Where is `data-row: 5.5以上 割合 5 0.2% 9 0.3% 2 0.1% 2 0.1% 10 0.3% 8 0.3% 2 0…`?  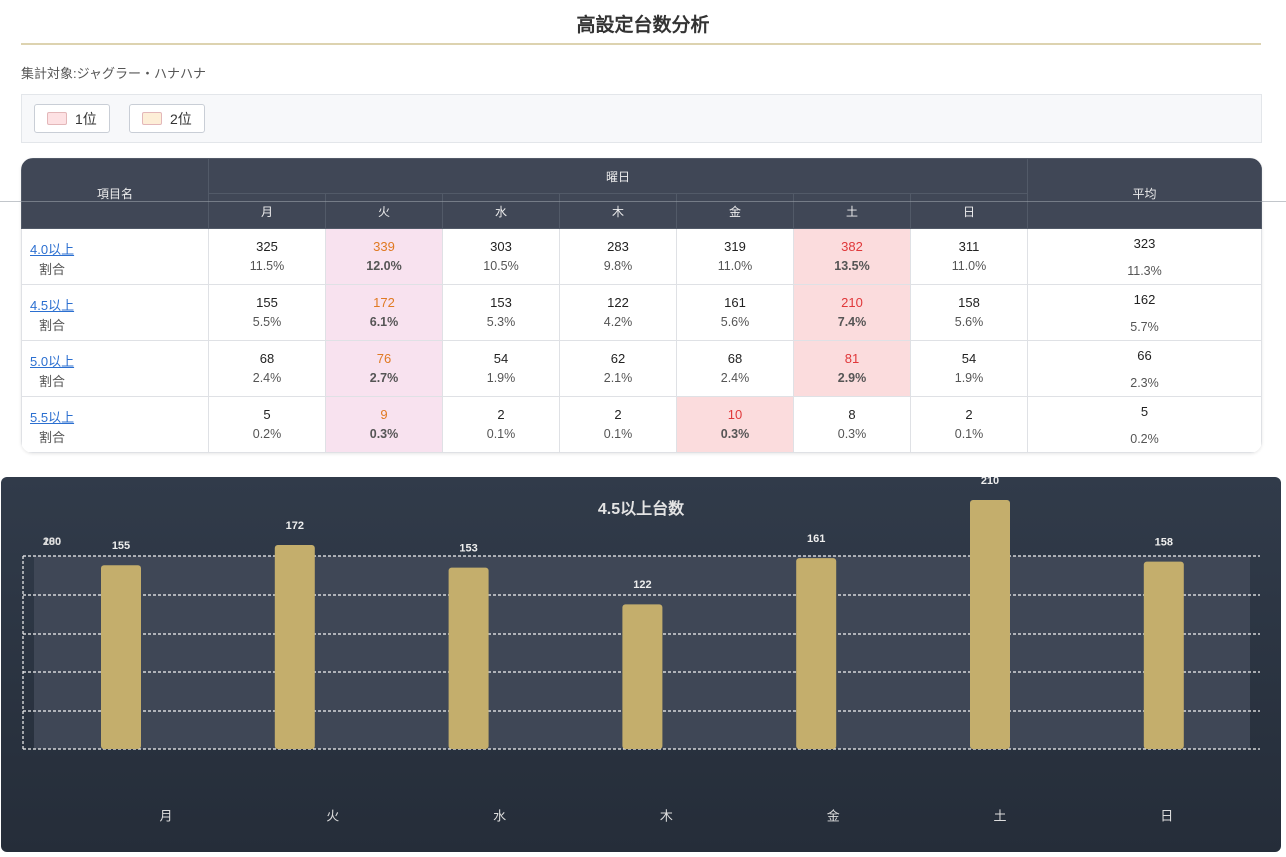
data-row: 5.5以上 割合 5 0.2% 9 0.3% 2 0.1% 2 0.1% 10 0.3% 8 0.3% 2 0… is located at coordinates (641, 424).